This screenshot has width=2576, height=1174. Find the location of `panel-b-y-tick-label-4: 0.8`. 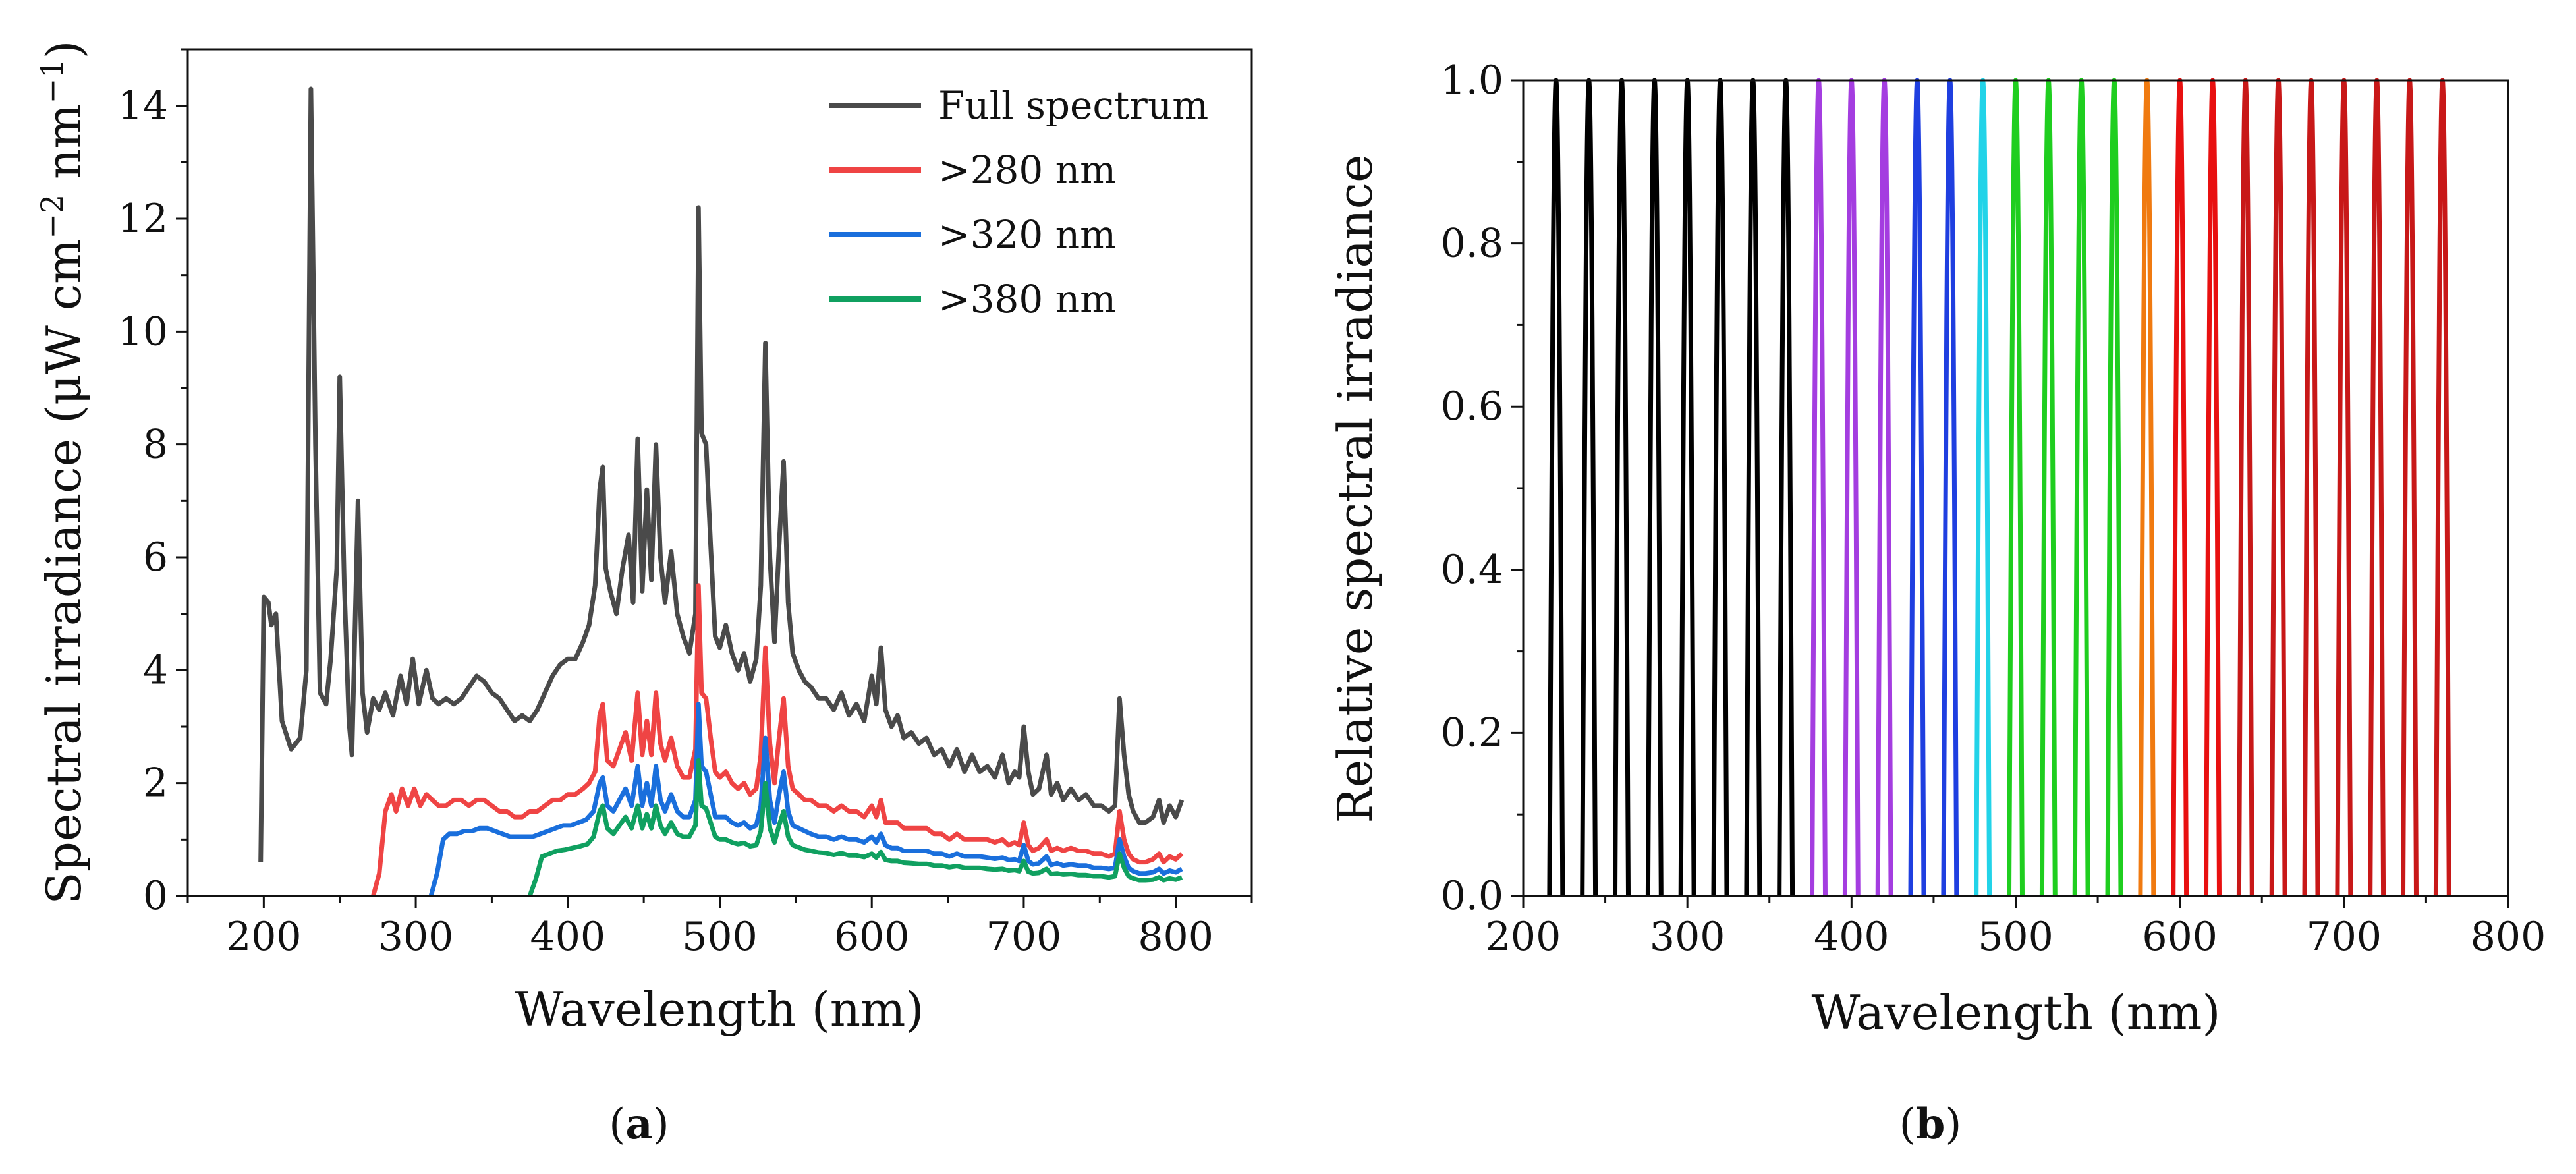

panel-b-y-tick-label-4: 0.8 is located at coordinates (1472, 244).